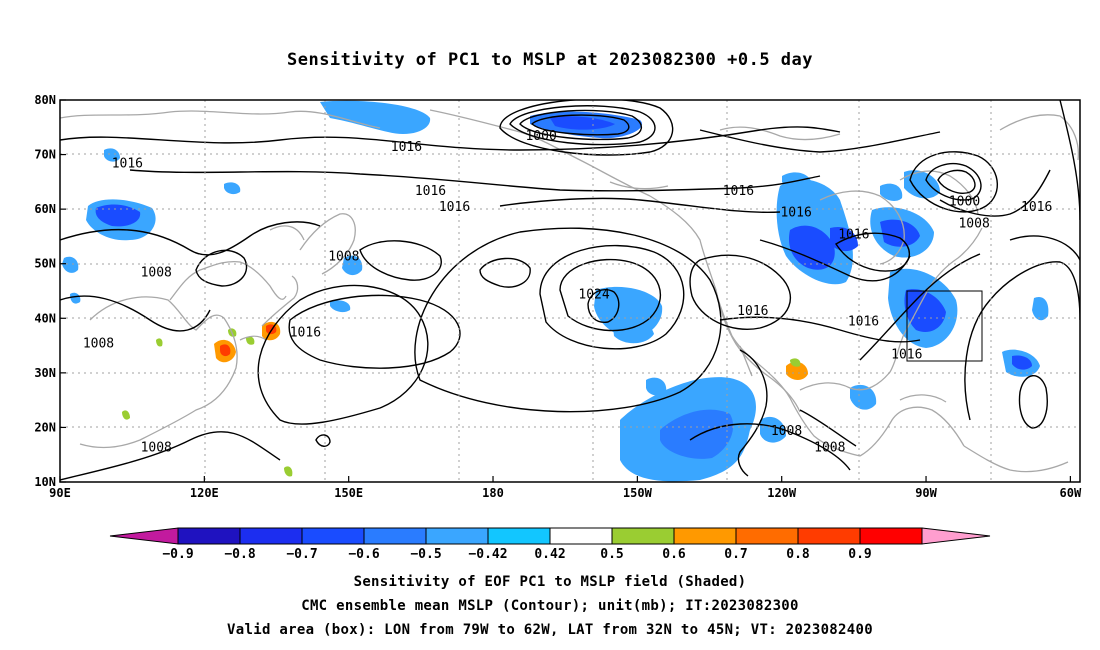 The width and height of the screenshot is (1100, 650). I want to click on lon-tick-label: 150W, so click(638, 493).